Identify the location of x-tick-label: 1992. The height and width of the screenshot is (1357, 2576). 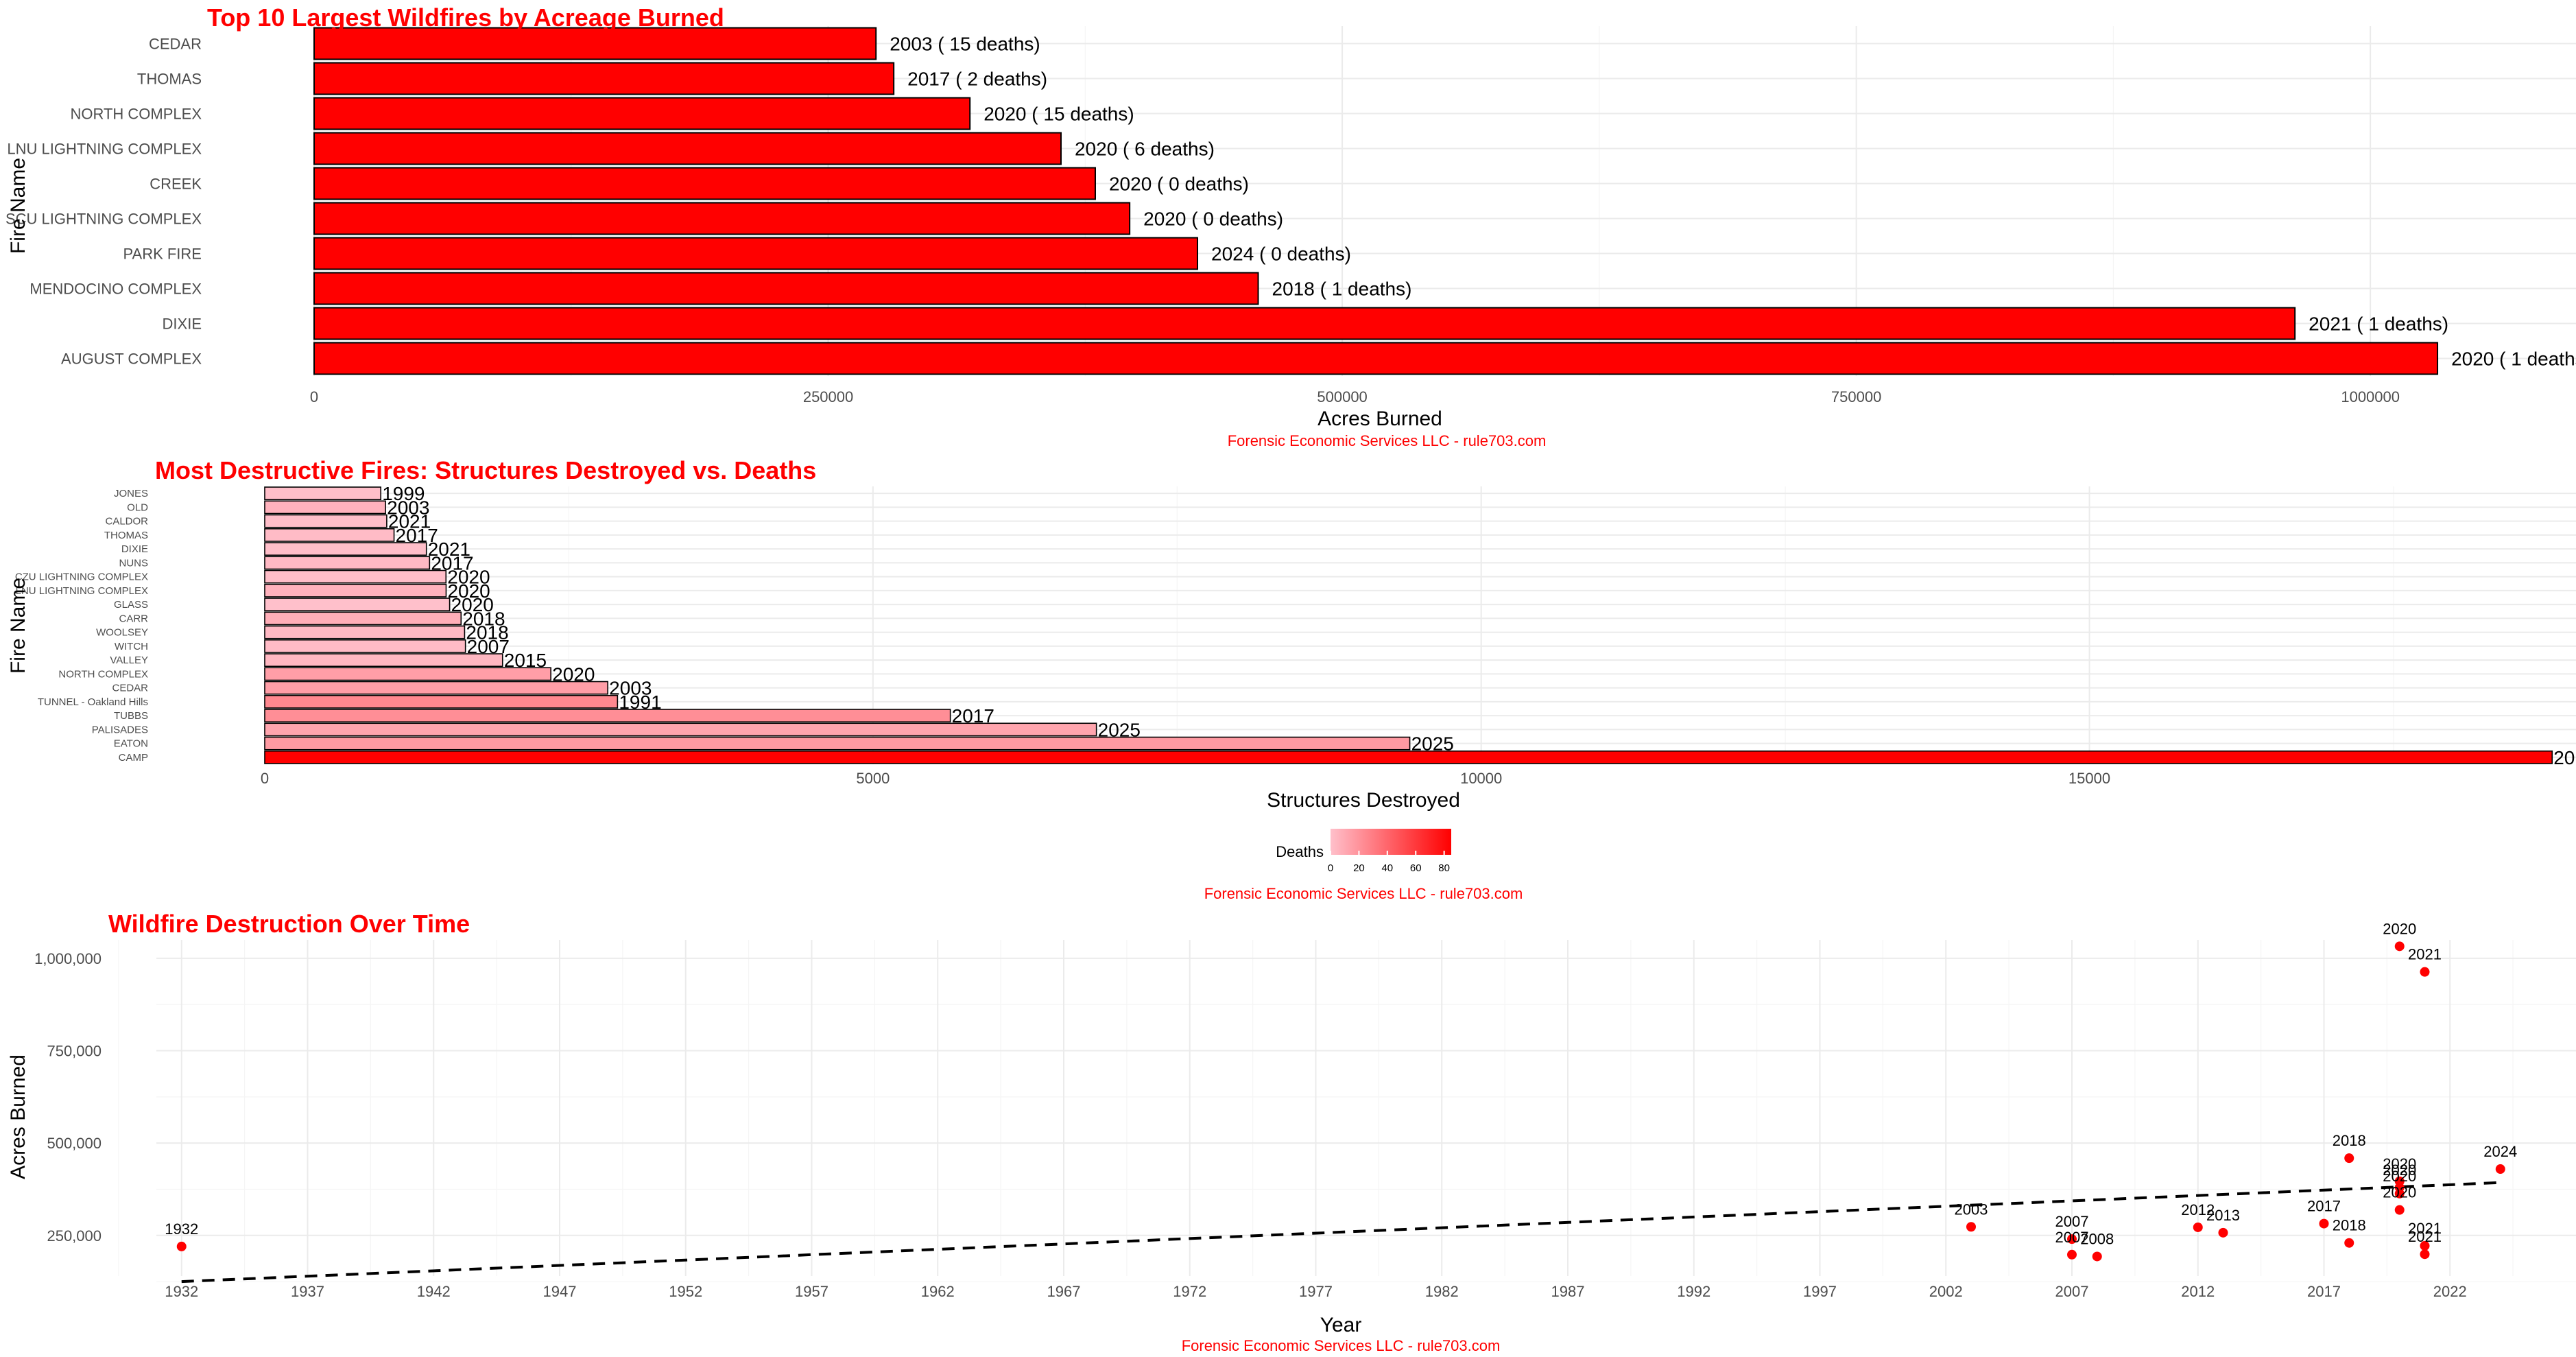
(1693, 1291).